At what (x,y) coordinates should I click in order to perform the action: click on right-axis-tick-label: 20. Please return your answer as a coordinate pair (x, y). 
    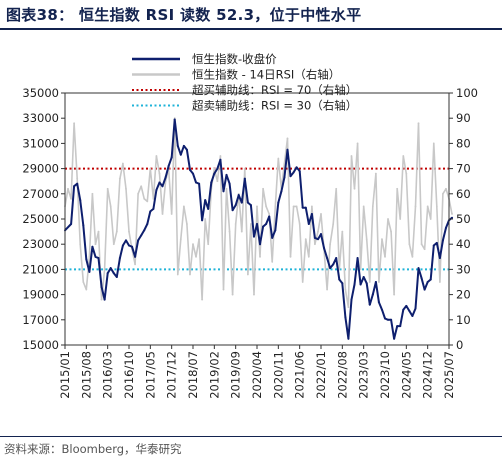
    Looking at the image, I should click on (463, 295).